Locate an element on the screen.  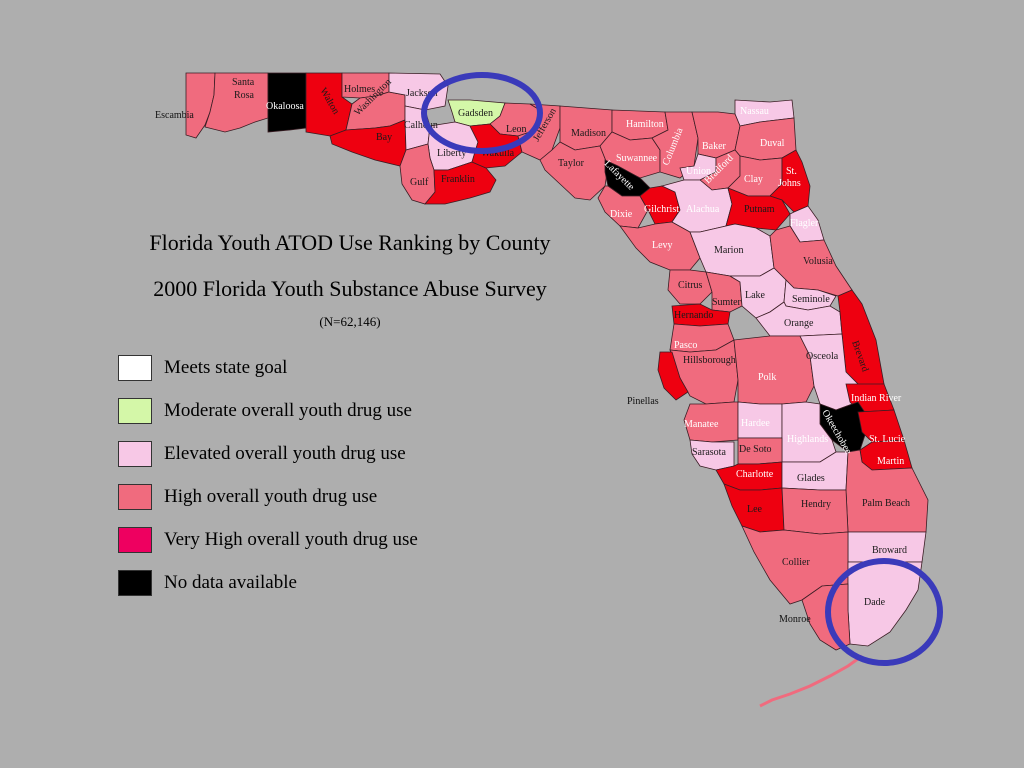
label-citrus: Citrus is located at coordinates (690, 285).